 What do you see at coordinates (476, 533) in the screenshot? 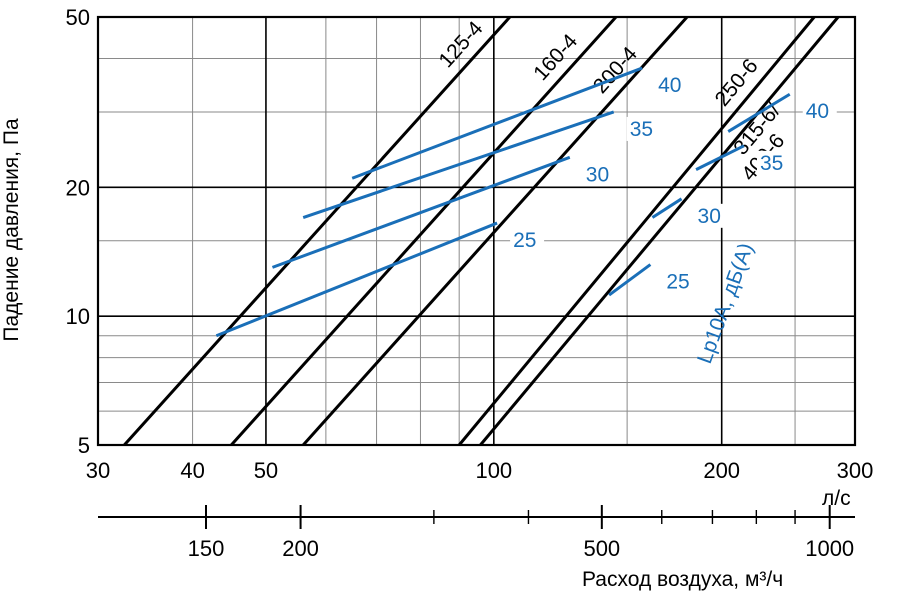
I see `secondary-axis: 150 200 500 1000` at bounding box center [476, 533].